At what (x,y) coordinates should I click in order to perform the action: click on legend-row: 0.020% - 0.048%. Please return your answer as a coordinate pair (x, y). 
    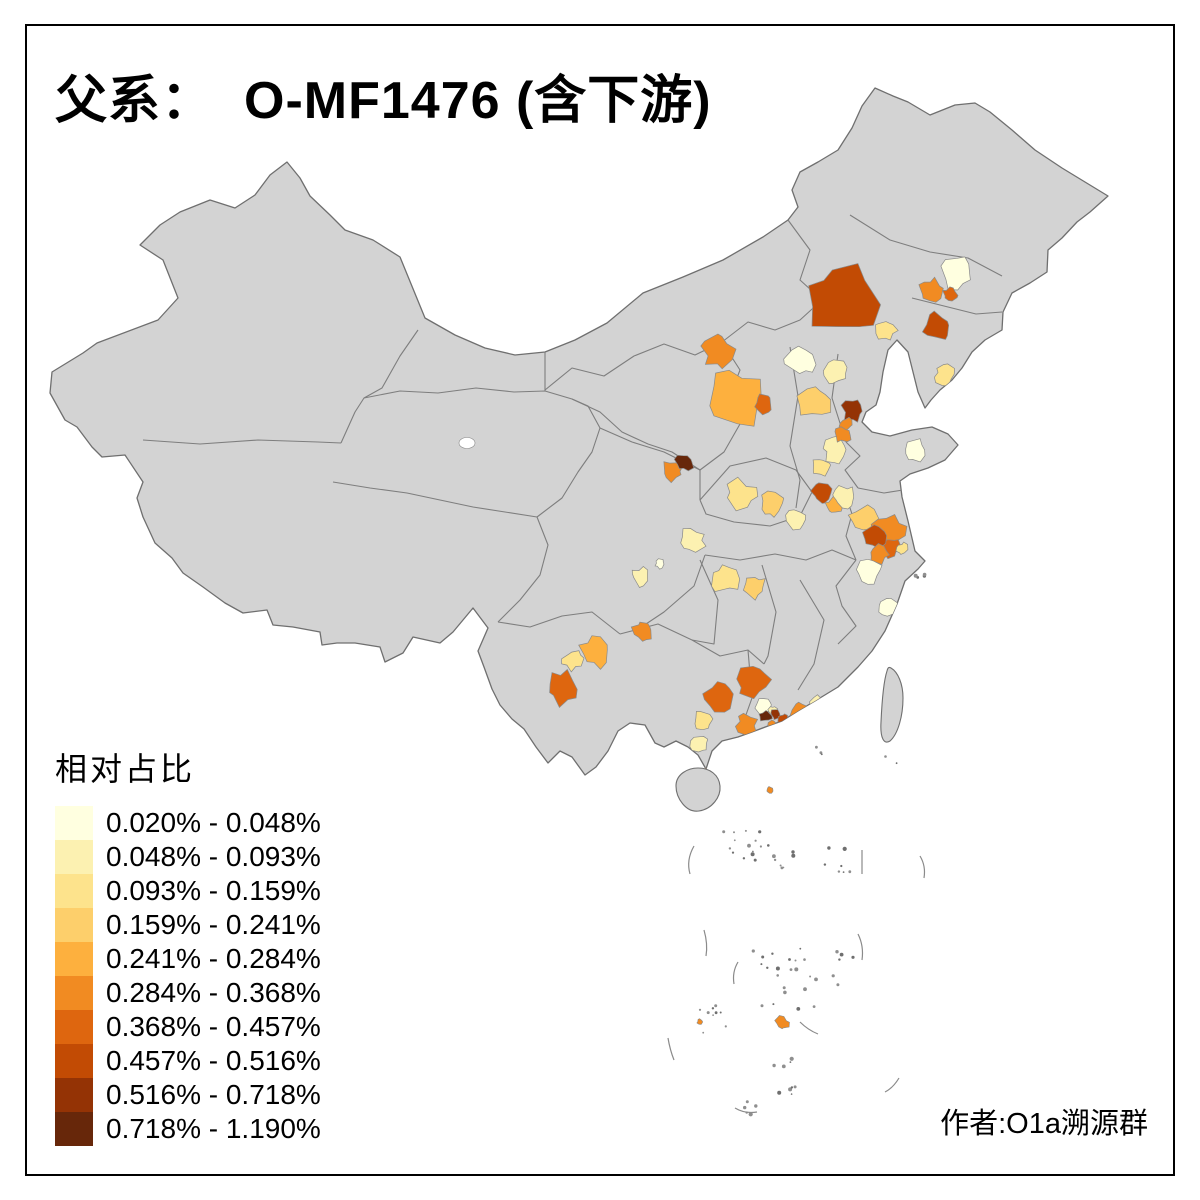
    Looking at the image, I should click on (188, 823).